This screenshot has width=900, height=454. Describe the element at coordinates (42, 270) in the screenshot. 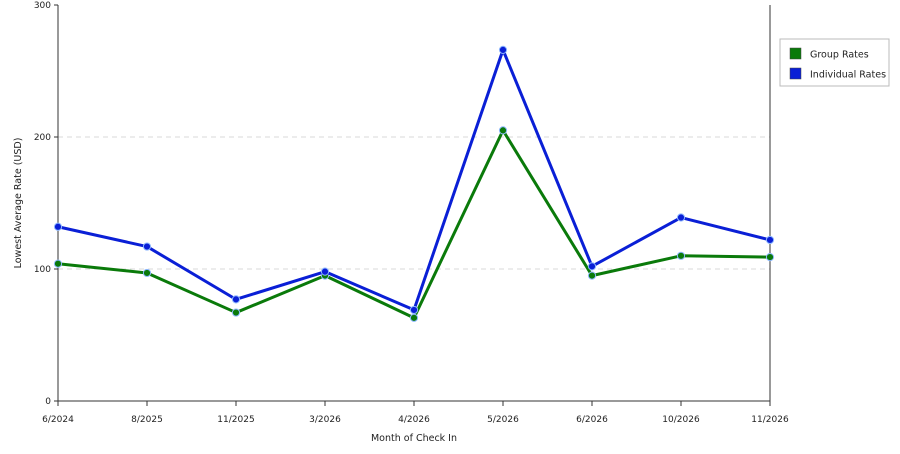

I see `y-tick-label: 100` at that location.